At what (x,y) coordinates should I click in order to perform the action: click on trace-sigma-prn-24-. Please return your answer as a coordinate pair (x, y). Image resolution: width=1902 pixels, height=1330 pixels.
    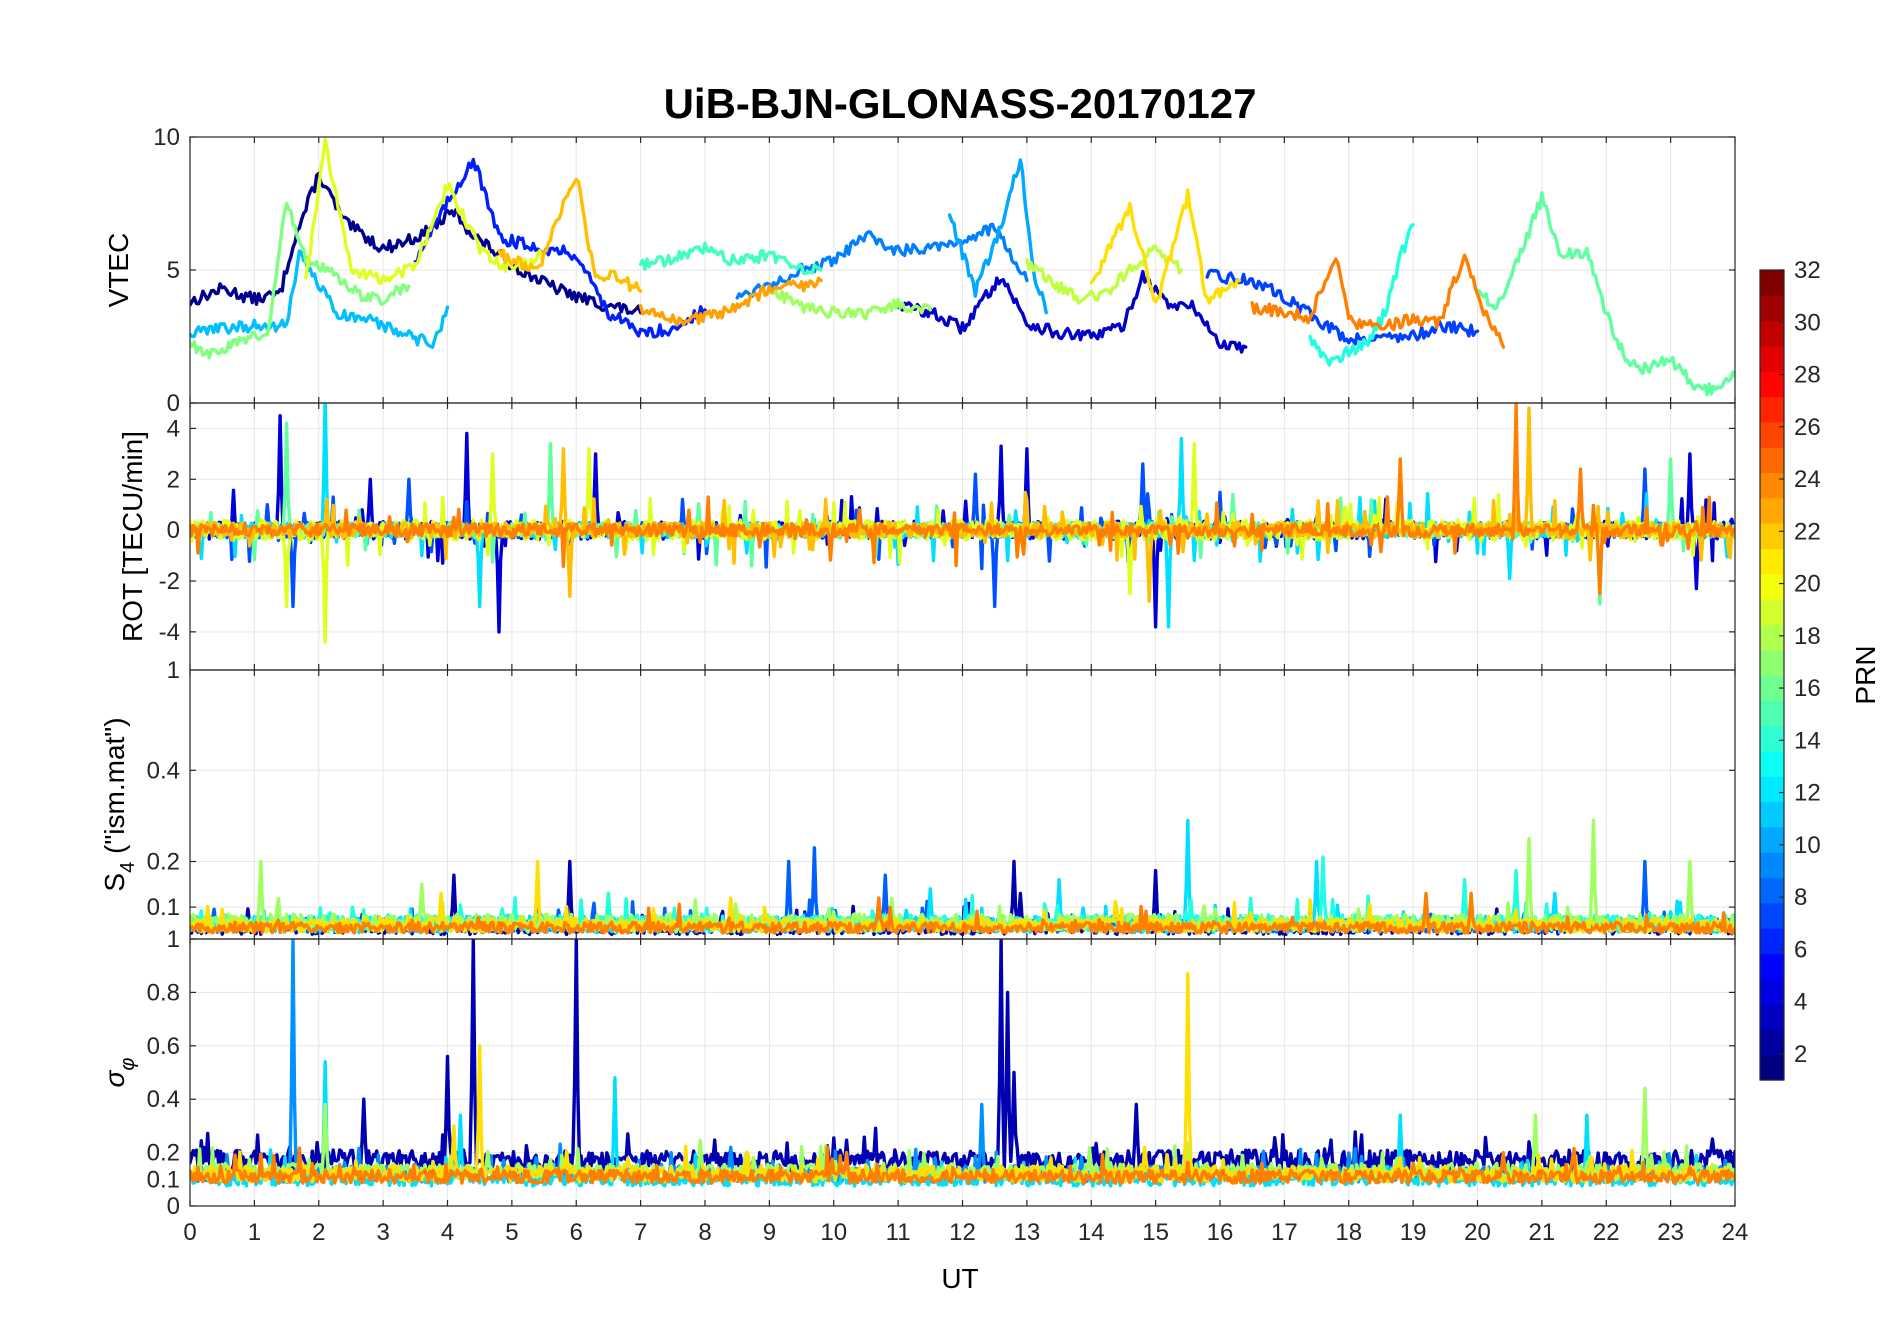
    Looking at the image, I should click on (962, 1165).